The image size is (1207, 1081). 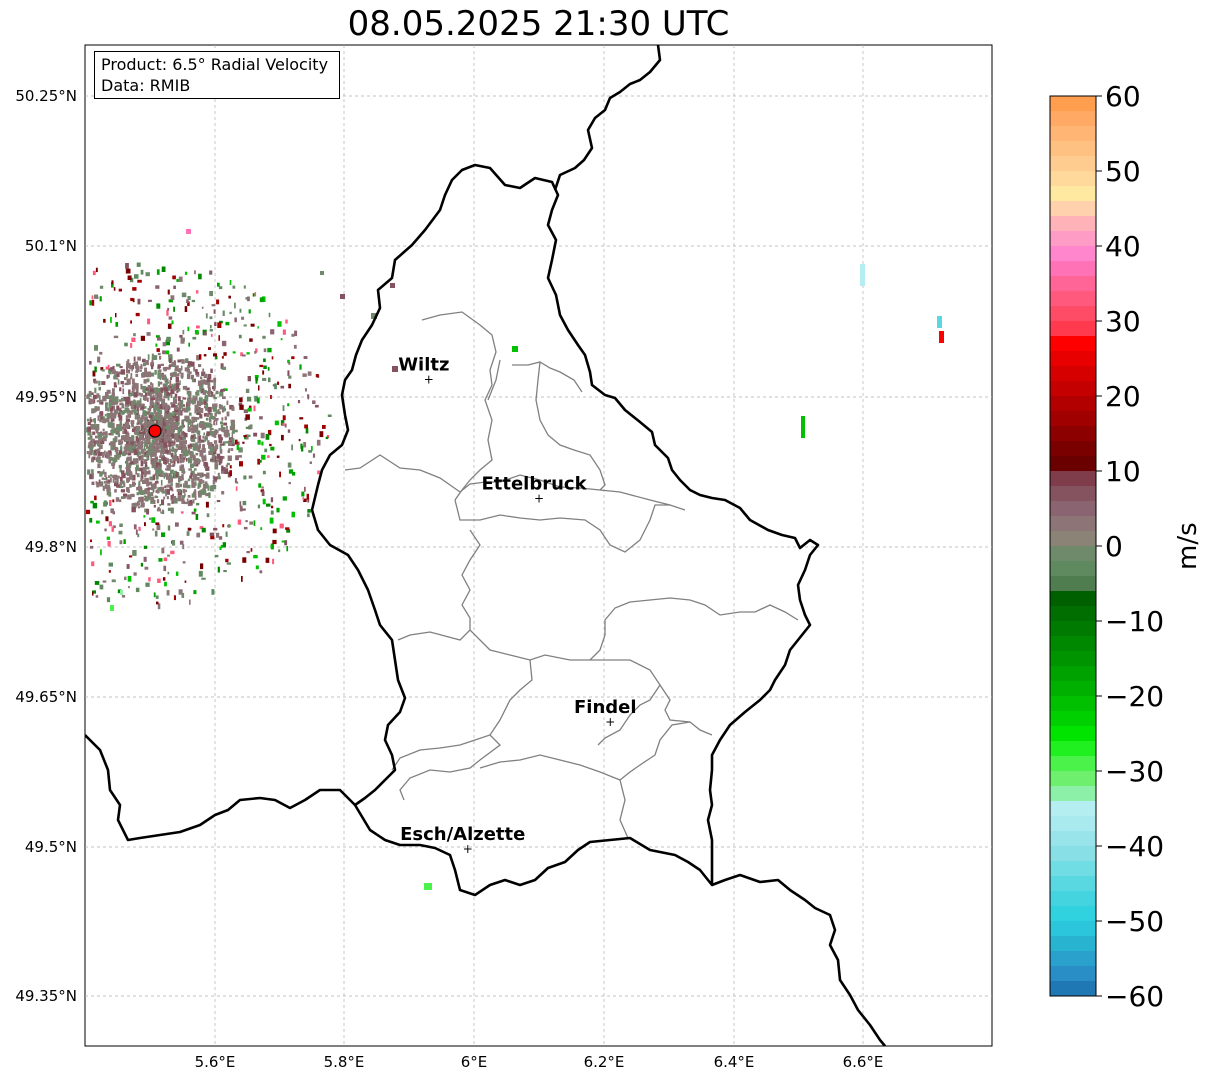 What do you see at coordinates (605, 707) in the screenshot?
I see `city-label: Findel` at bounding box center [605, 707].